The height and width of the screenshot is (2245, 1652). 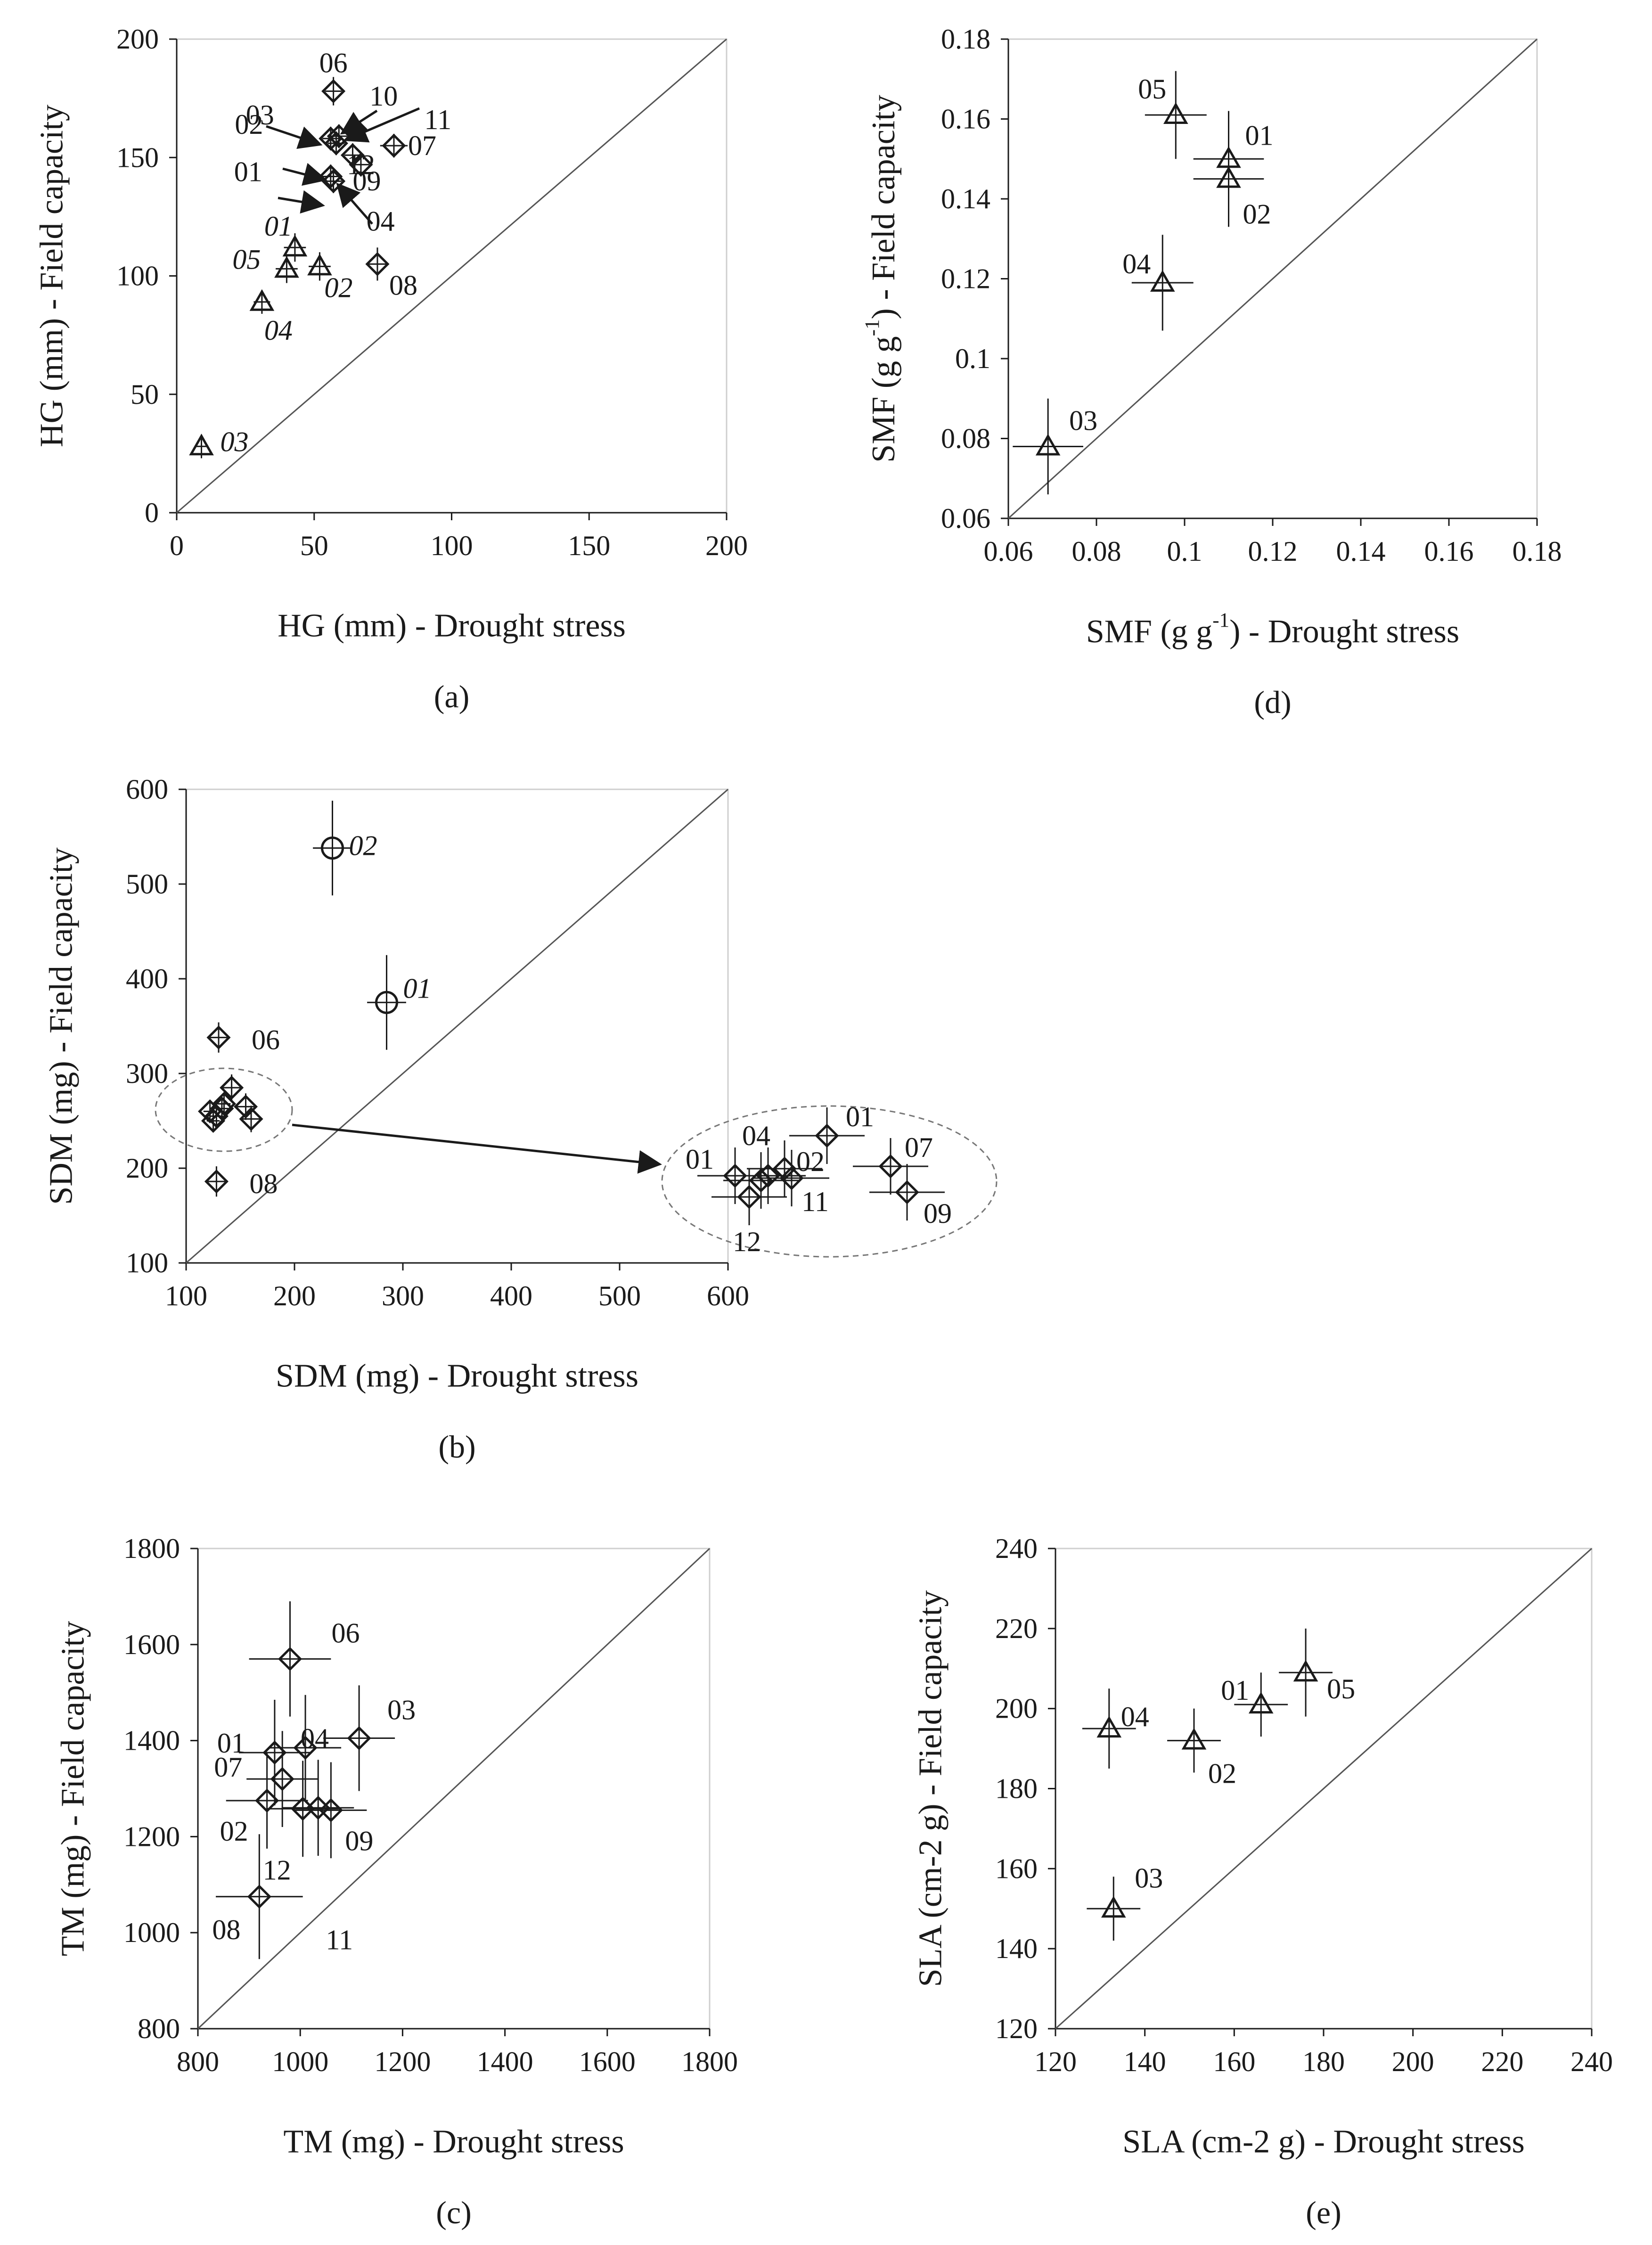 I want to click on y-tick-label: 400, so click(x=147, y=979).